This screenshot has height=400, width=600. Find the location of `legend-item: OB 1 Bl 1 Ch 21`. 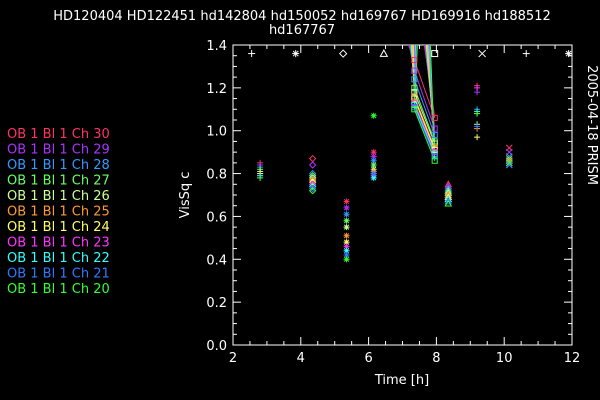

legend-item: OB 1 Bl 1 Ch 21 is located at coordinates (58, 274).